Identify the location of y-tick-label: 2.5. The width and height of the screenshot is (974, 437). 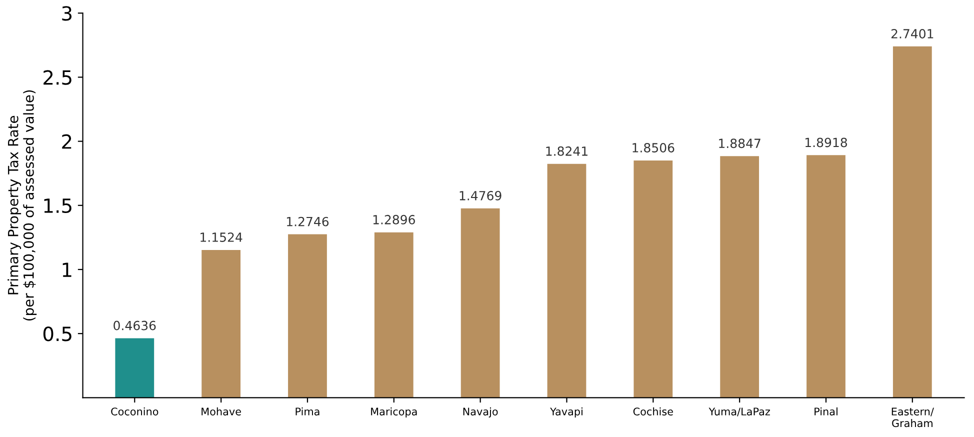
(58, 77).